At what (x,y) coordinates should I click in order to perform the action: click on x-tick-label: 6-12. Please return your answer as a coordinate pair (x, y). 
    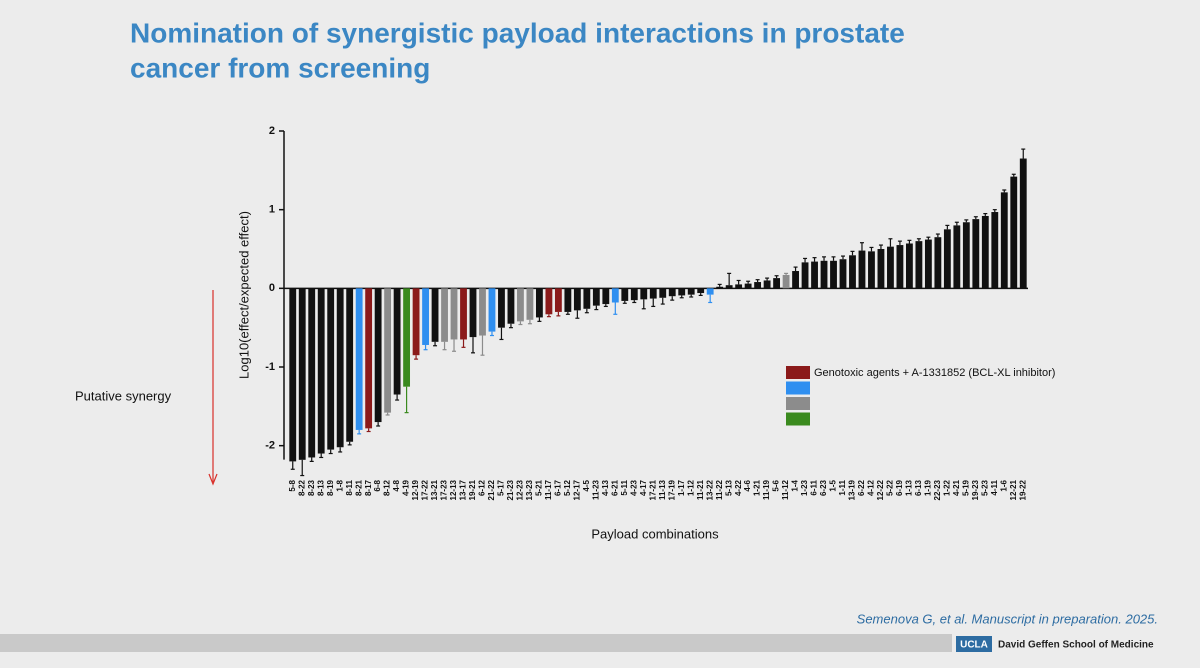
    Looking at the image, I should click on (482, 487).